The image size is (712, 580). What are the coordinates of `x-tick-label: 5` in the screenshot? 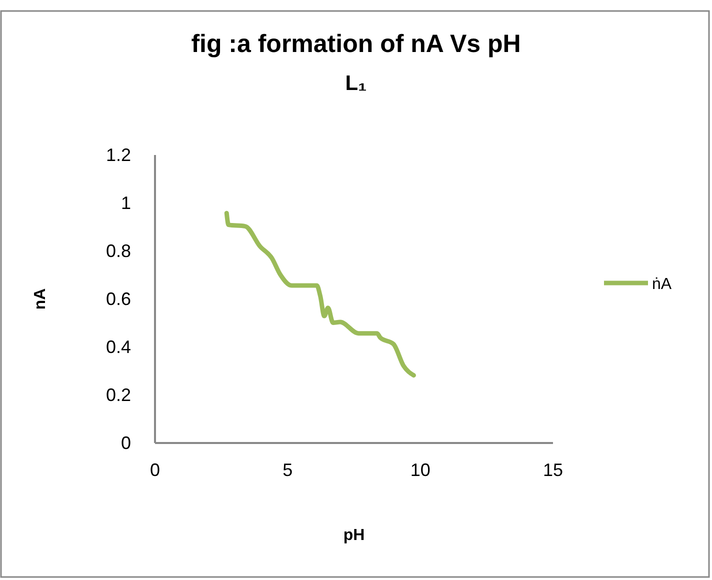 It's located at (287, 470).